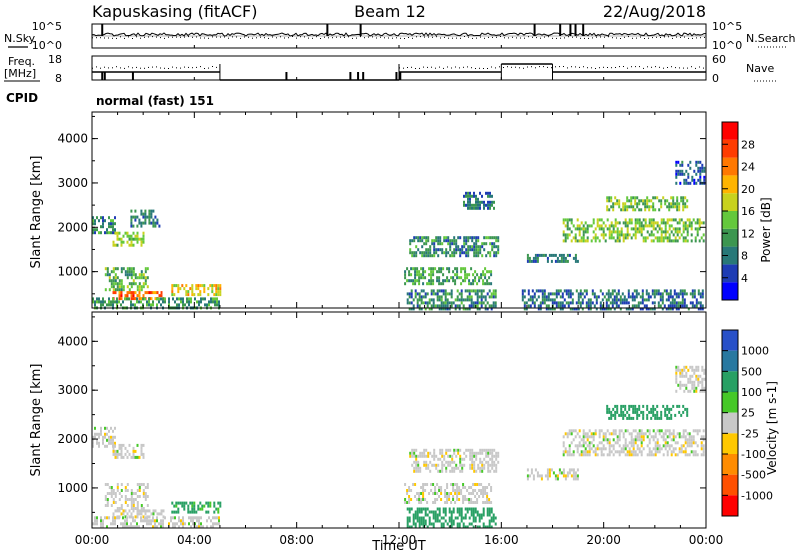 The image size is (800, 554). What do you see at coordinates (47, 26) in the screenshot?
I see `noise-left-tick-top: 10^5` at bounding box center [47, 26].